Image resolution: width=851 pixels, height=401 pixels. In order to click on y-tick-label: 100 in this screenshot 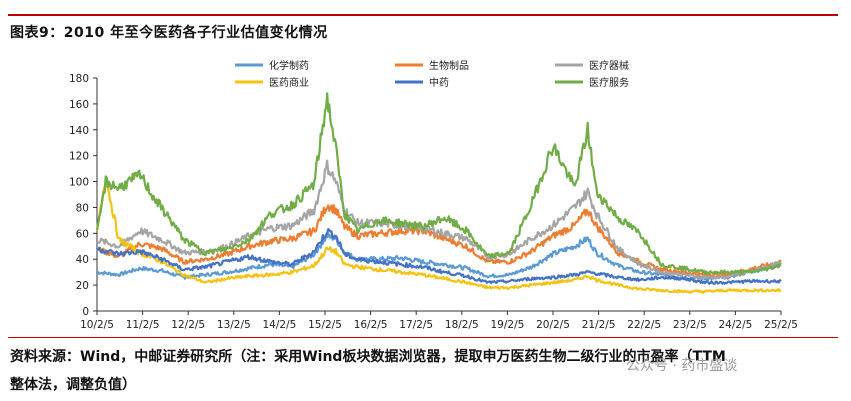, I will do `click(79, 183)`.